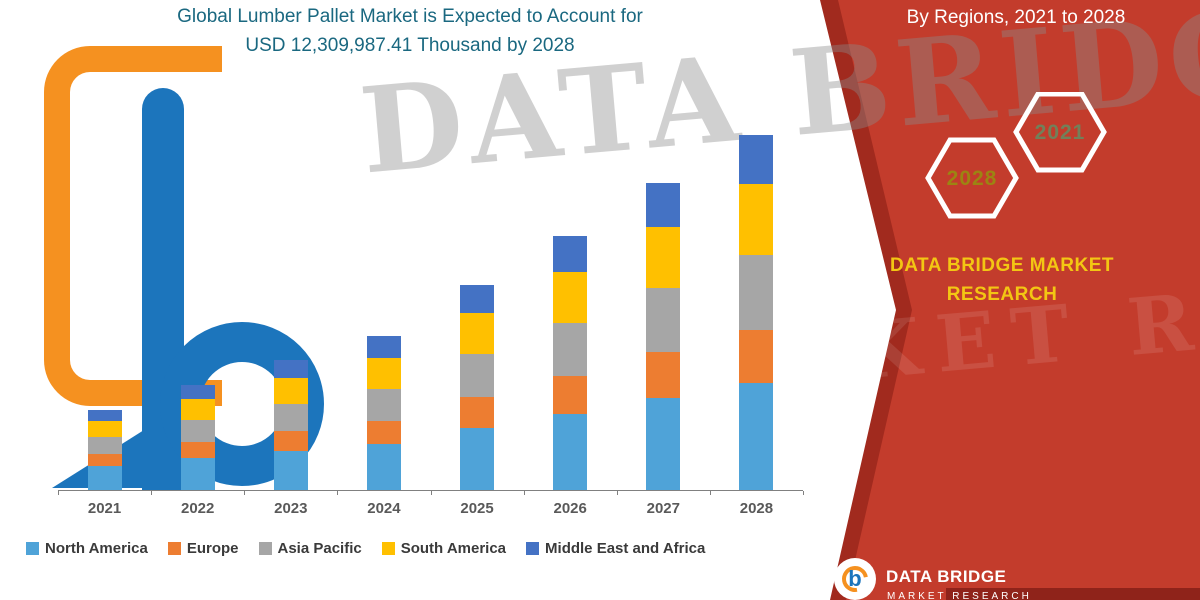  Describe the element at coordinates (1016, 17) in the screenshot. I see `byline-regions: By Regions, 2021 to 2028` at that location.